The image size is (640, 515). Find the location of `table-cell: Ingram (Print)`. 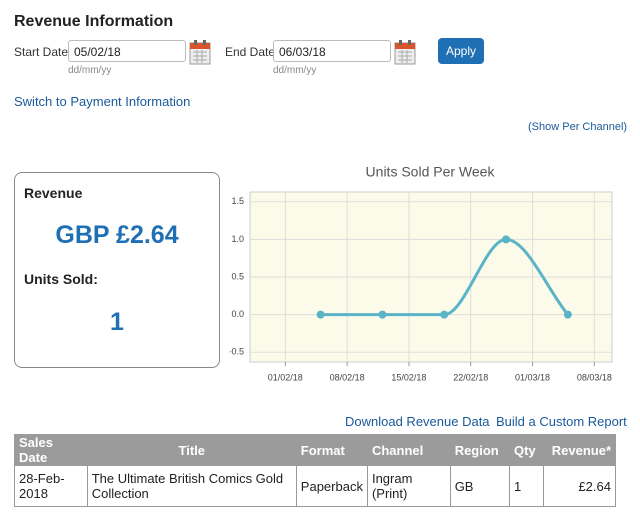

table-cell: Ingram (Print) is located at coordinates (408, 486).